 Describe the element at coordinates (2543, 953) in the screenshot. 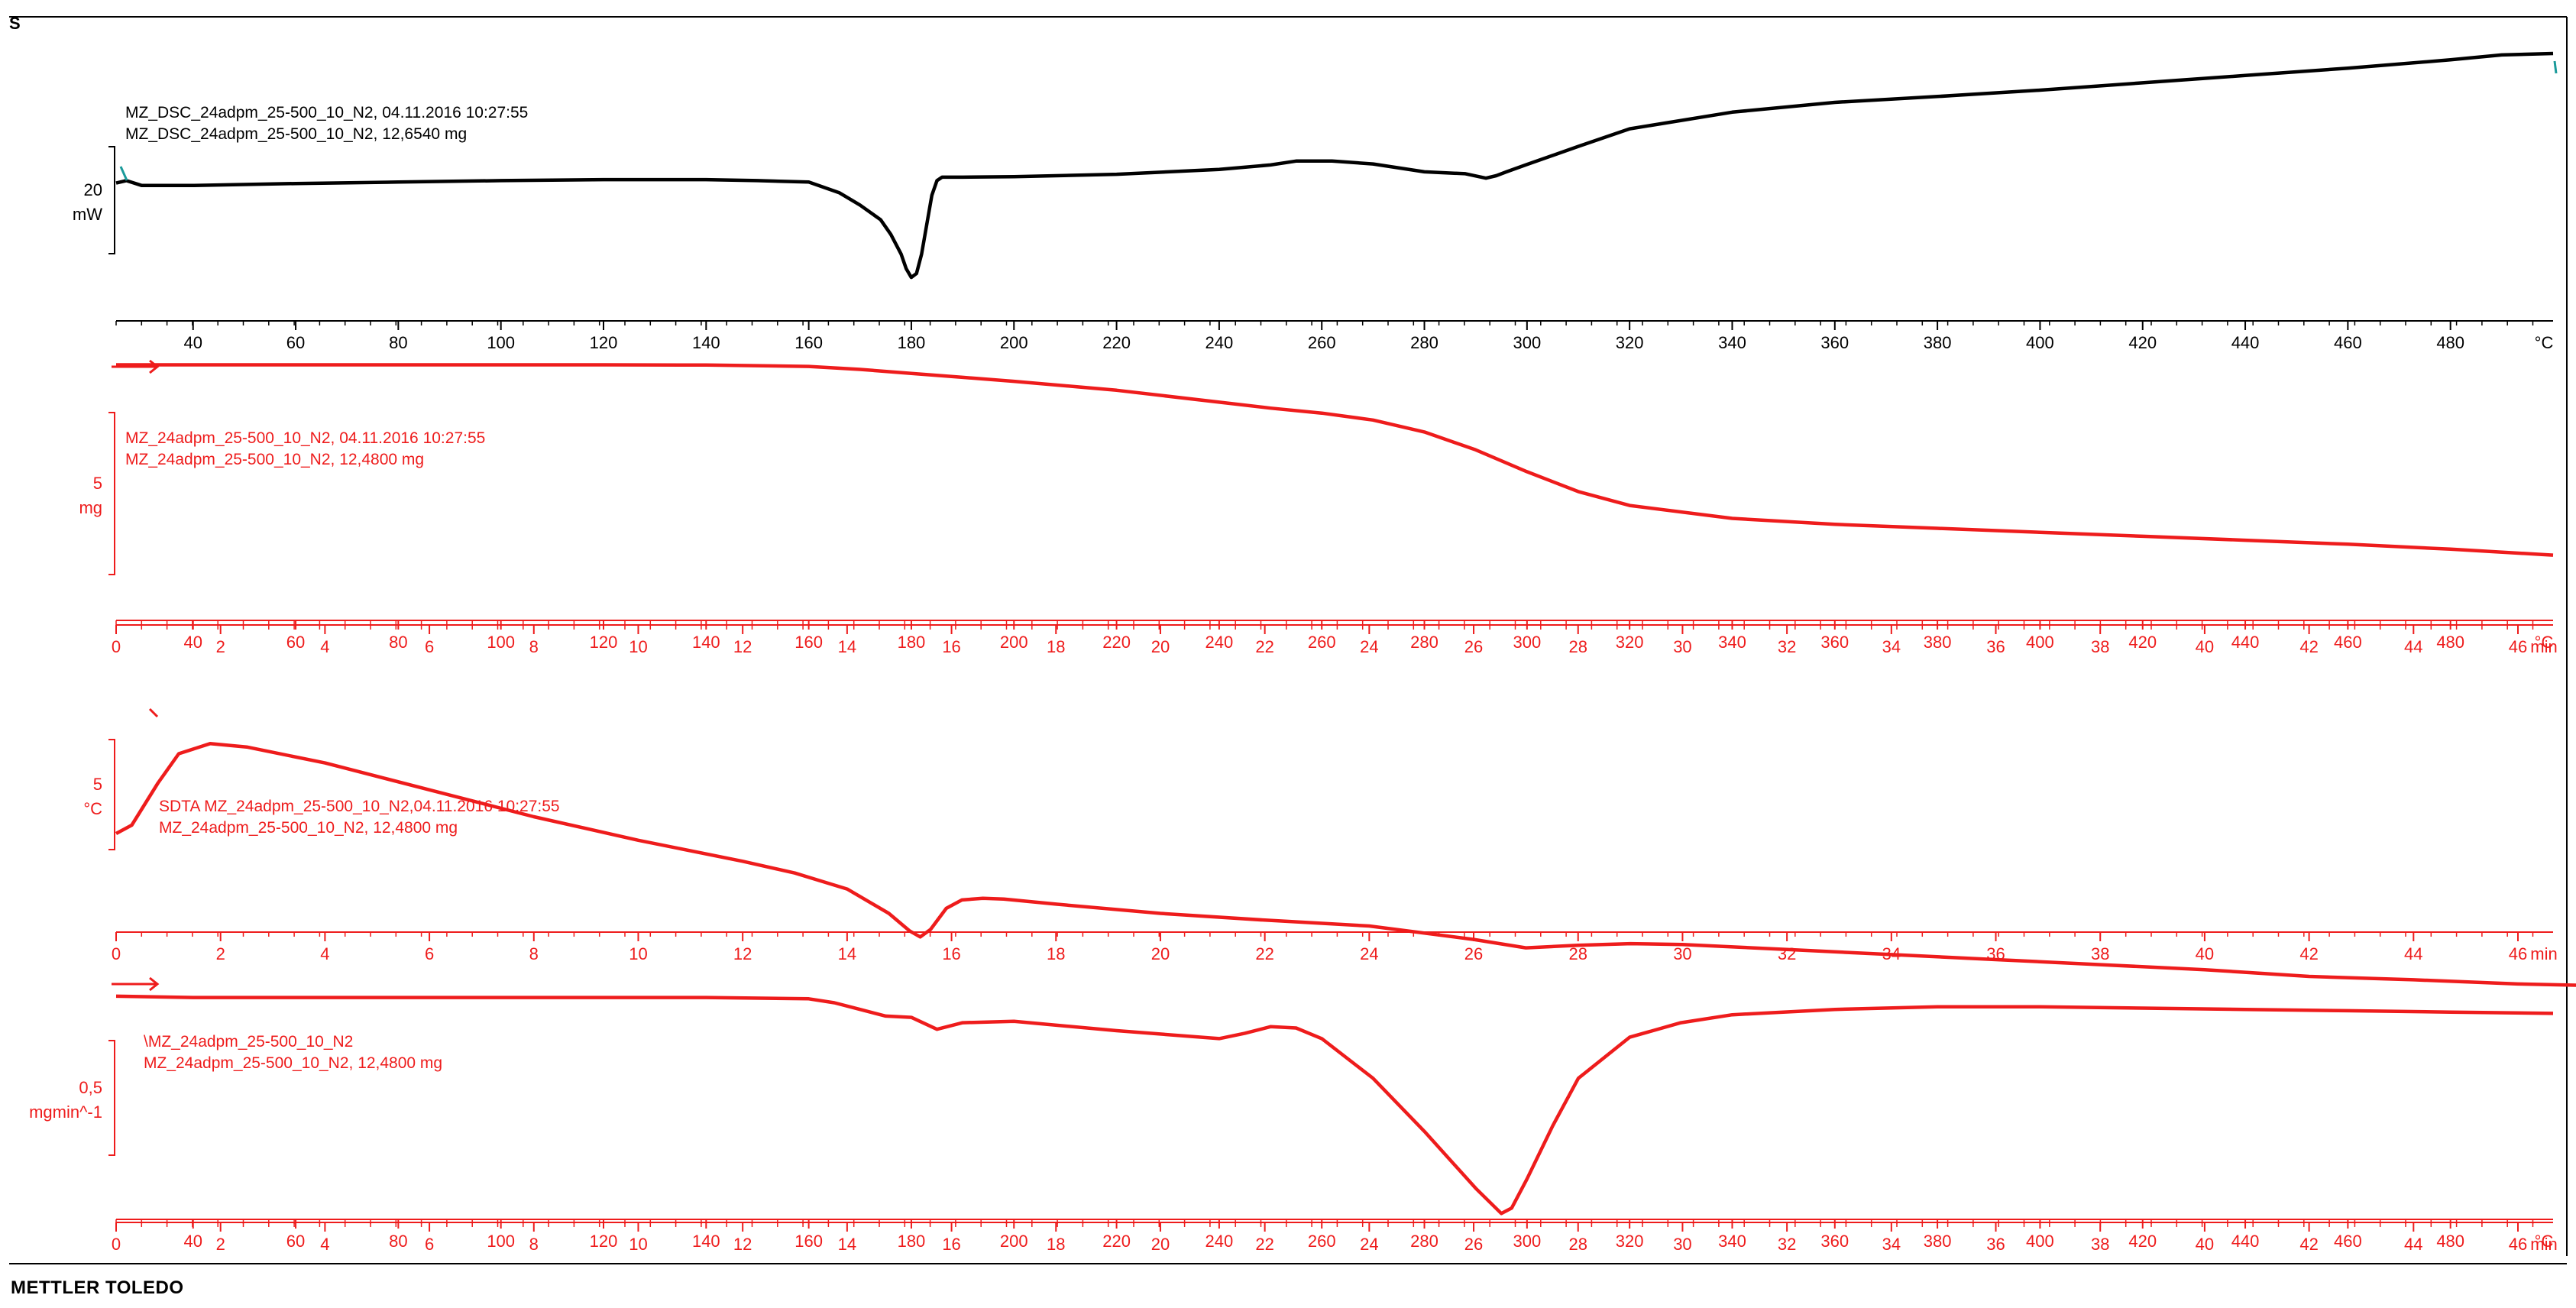

I see `sdta-time-axis-unit: min` at that location.